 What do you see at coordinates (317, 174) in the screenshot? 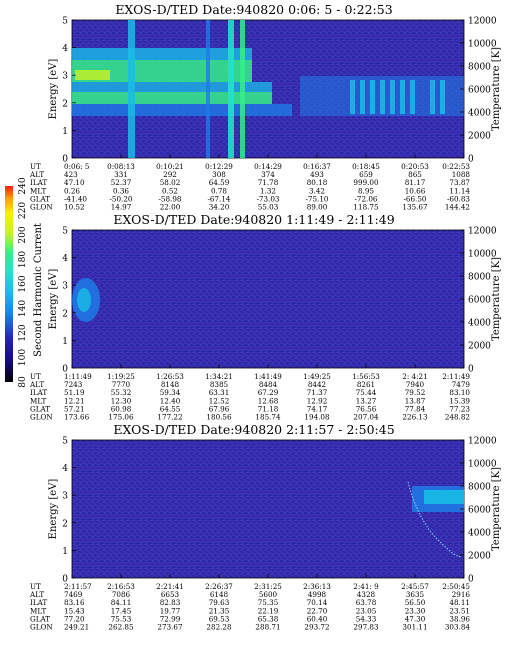
I see `table-cell: 493` at bounding box center [317, 174].